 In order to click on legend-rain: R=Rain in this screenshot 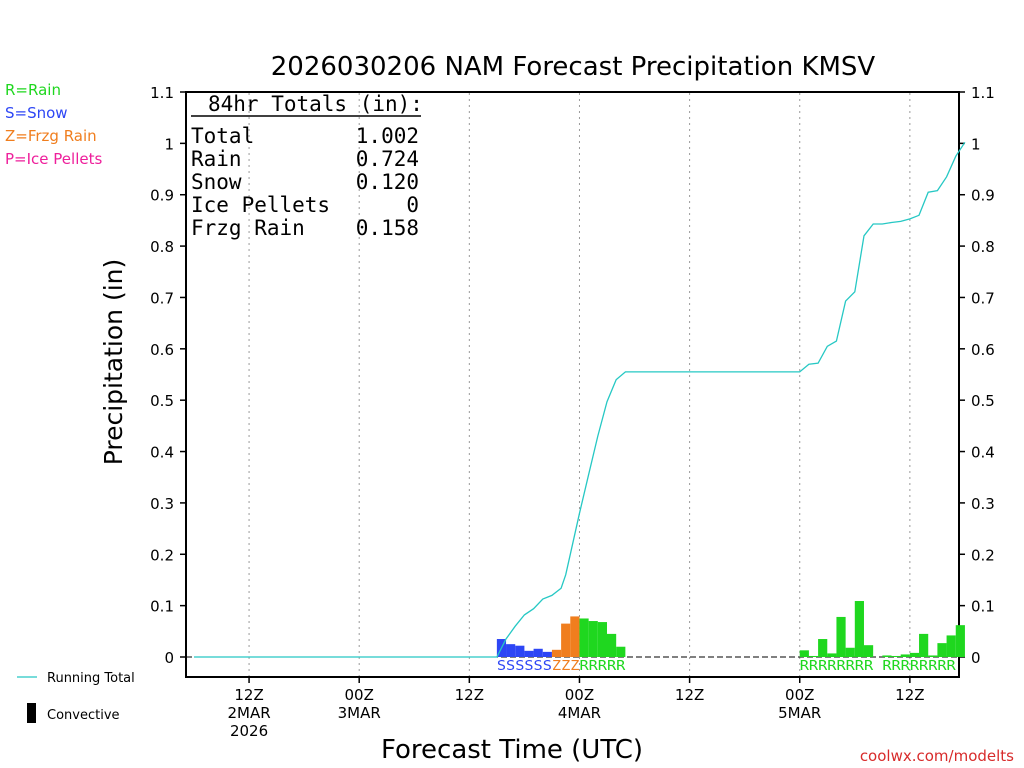, I will do `click(33, 90)`.